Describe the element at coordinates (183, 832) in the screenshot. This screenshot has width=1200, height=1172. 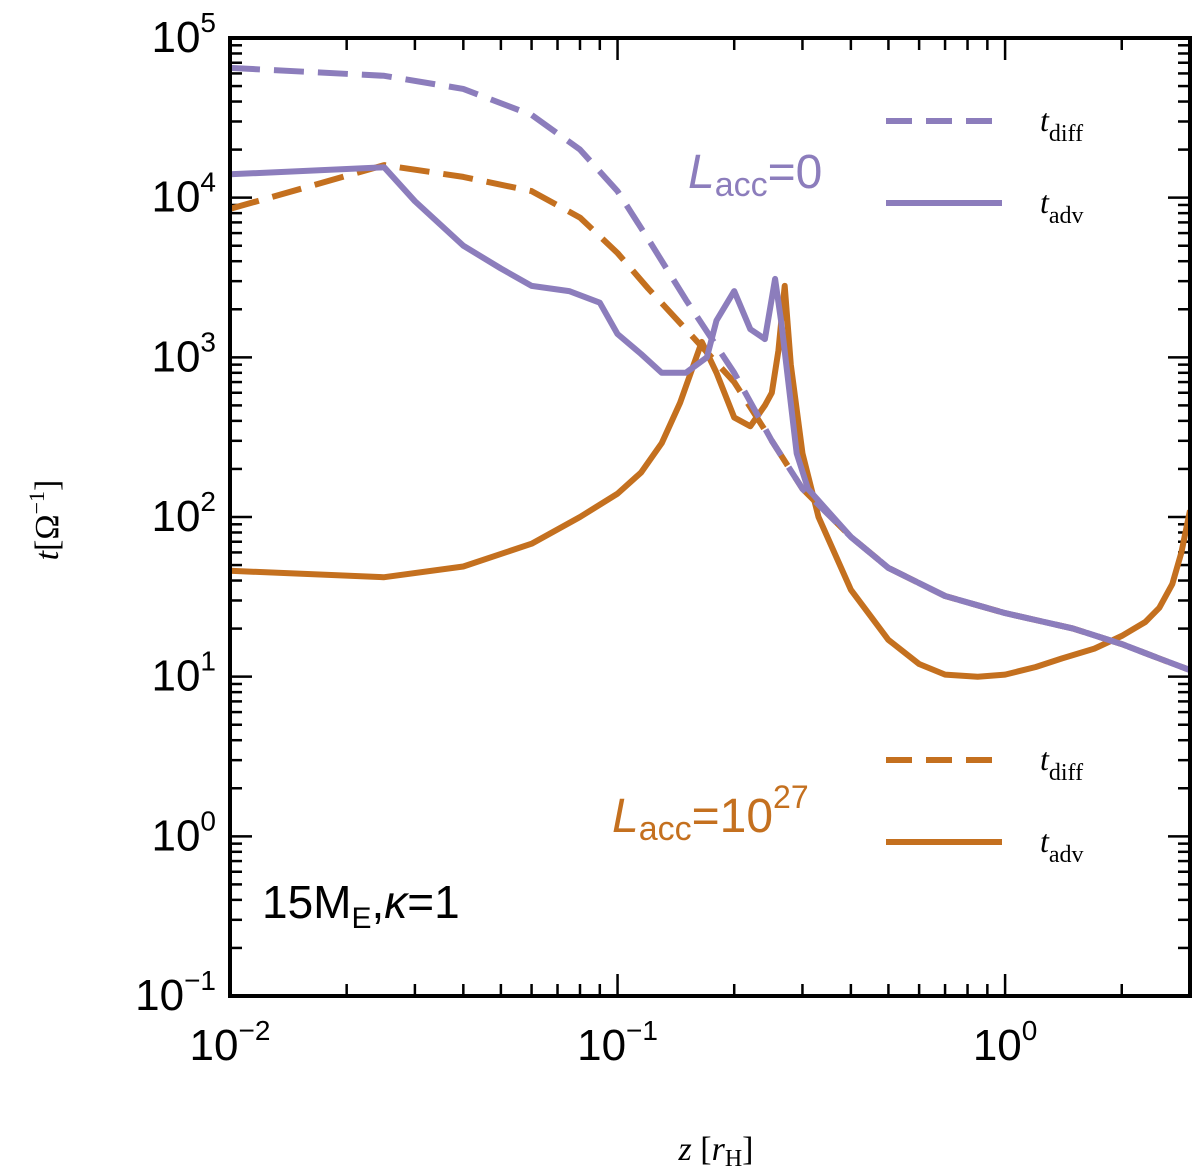
I see `y-tick-label: 10⁰` at that location.